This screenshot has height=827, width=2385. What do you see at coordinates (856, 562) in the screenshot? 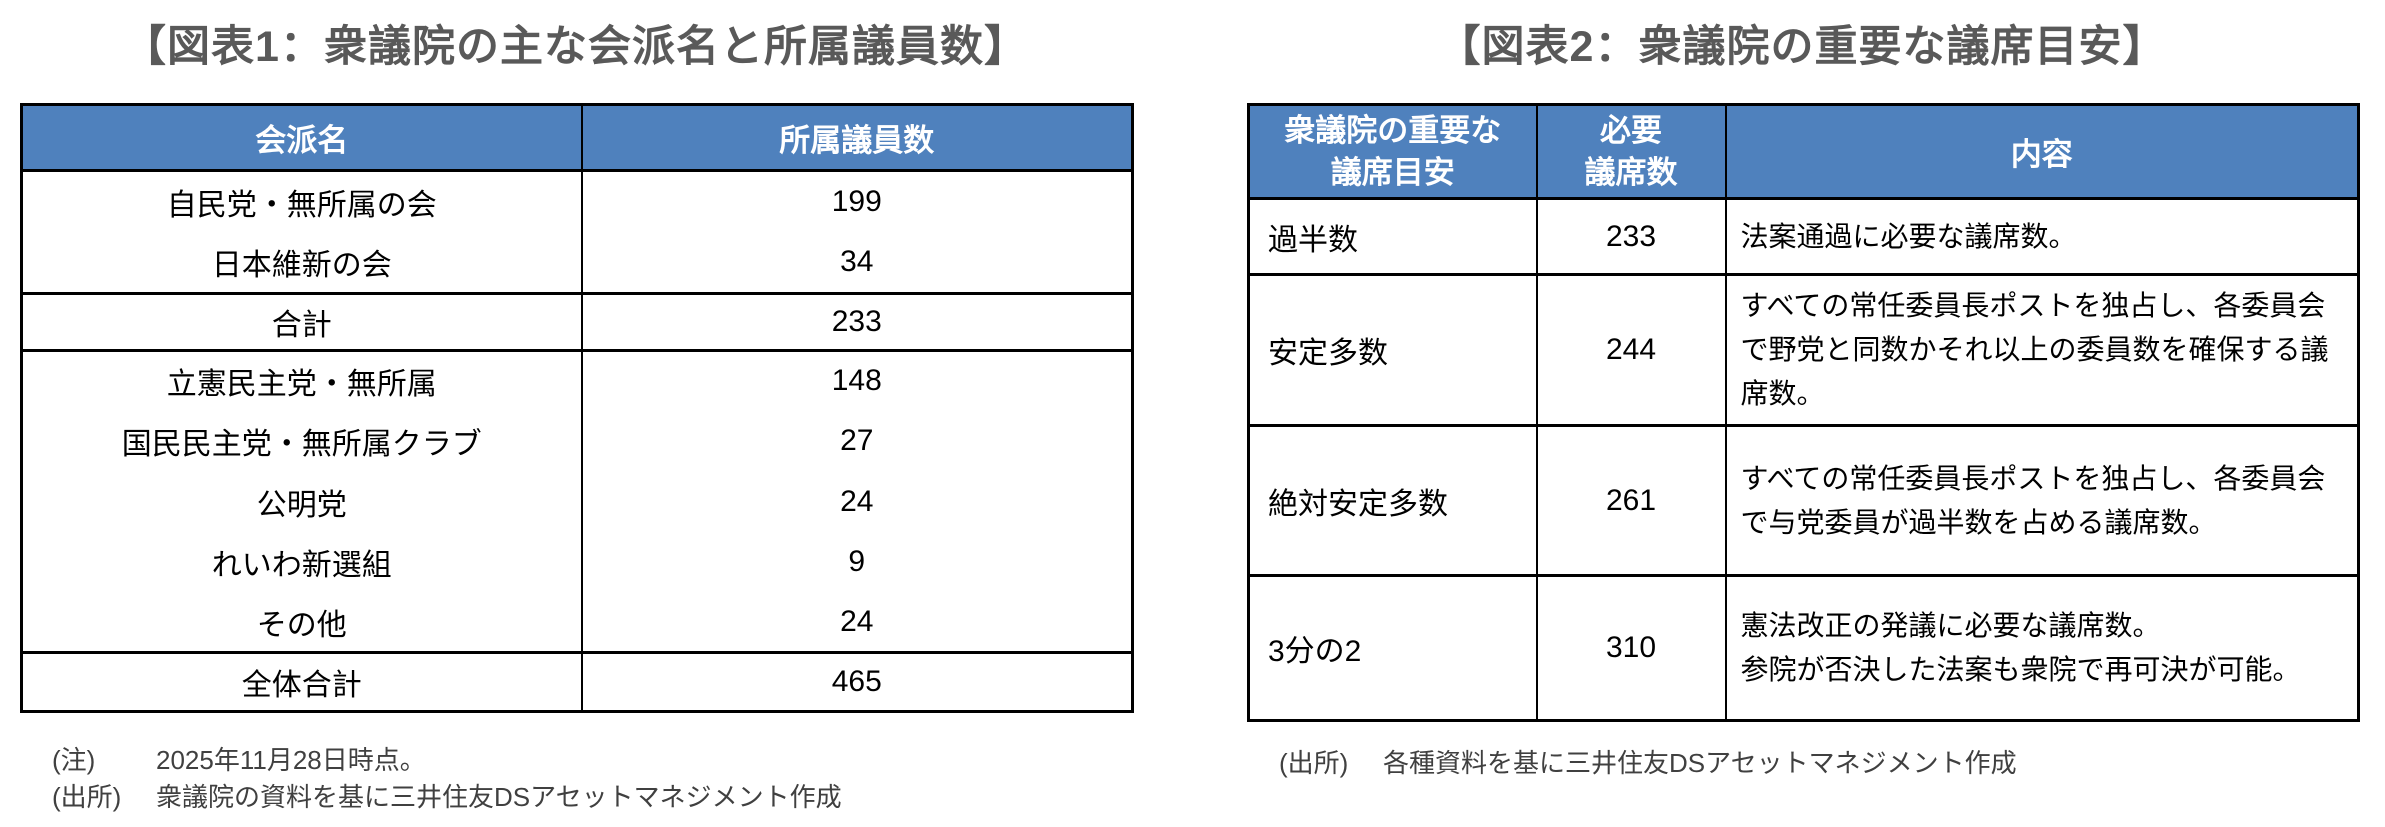
I see `member-count-cell: 9` at bounding box center [856, 562].